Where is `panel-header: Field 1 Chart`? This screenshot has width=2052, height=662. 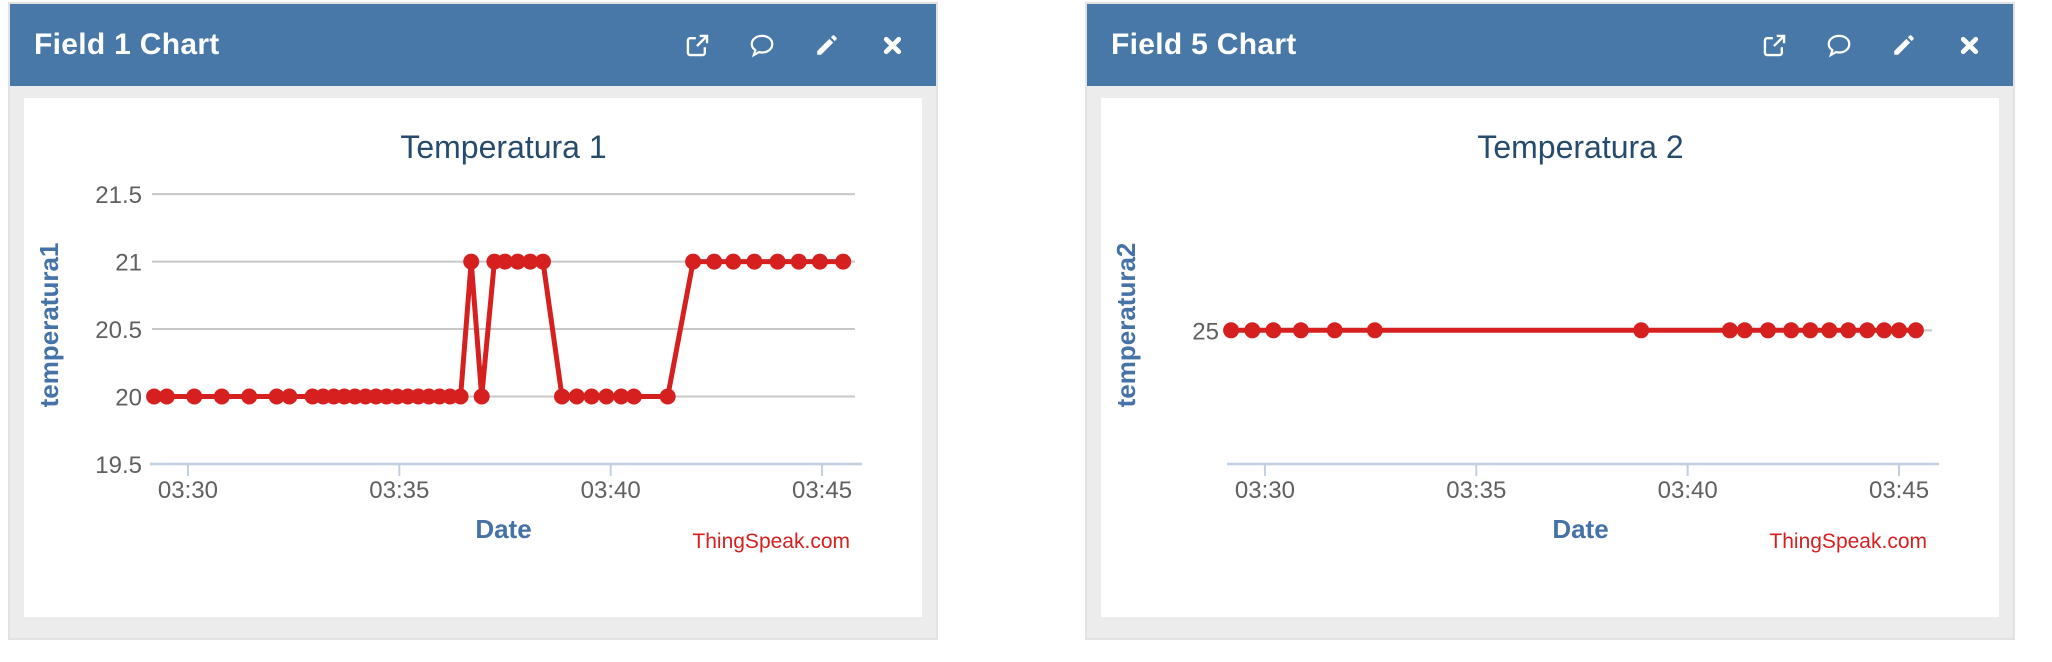
panel-header: Field 1 Chart is located at coordinates (473, 45).